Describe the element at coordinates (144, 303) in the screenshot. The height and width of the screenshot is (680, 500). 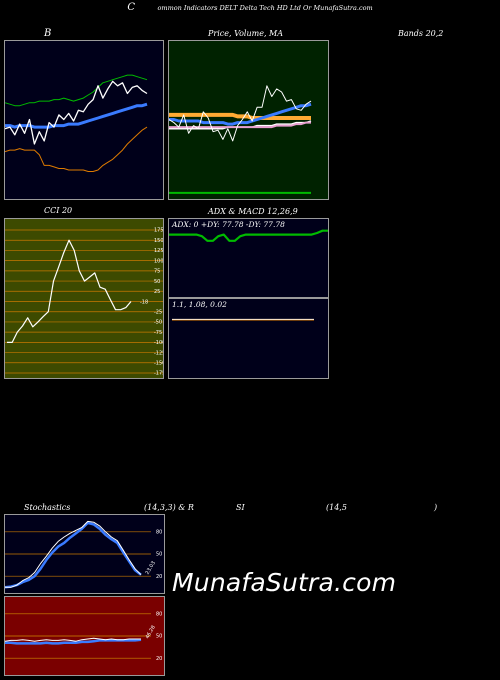
I see `cci-last-value-label: -18` at that location.